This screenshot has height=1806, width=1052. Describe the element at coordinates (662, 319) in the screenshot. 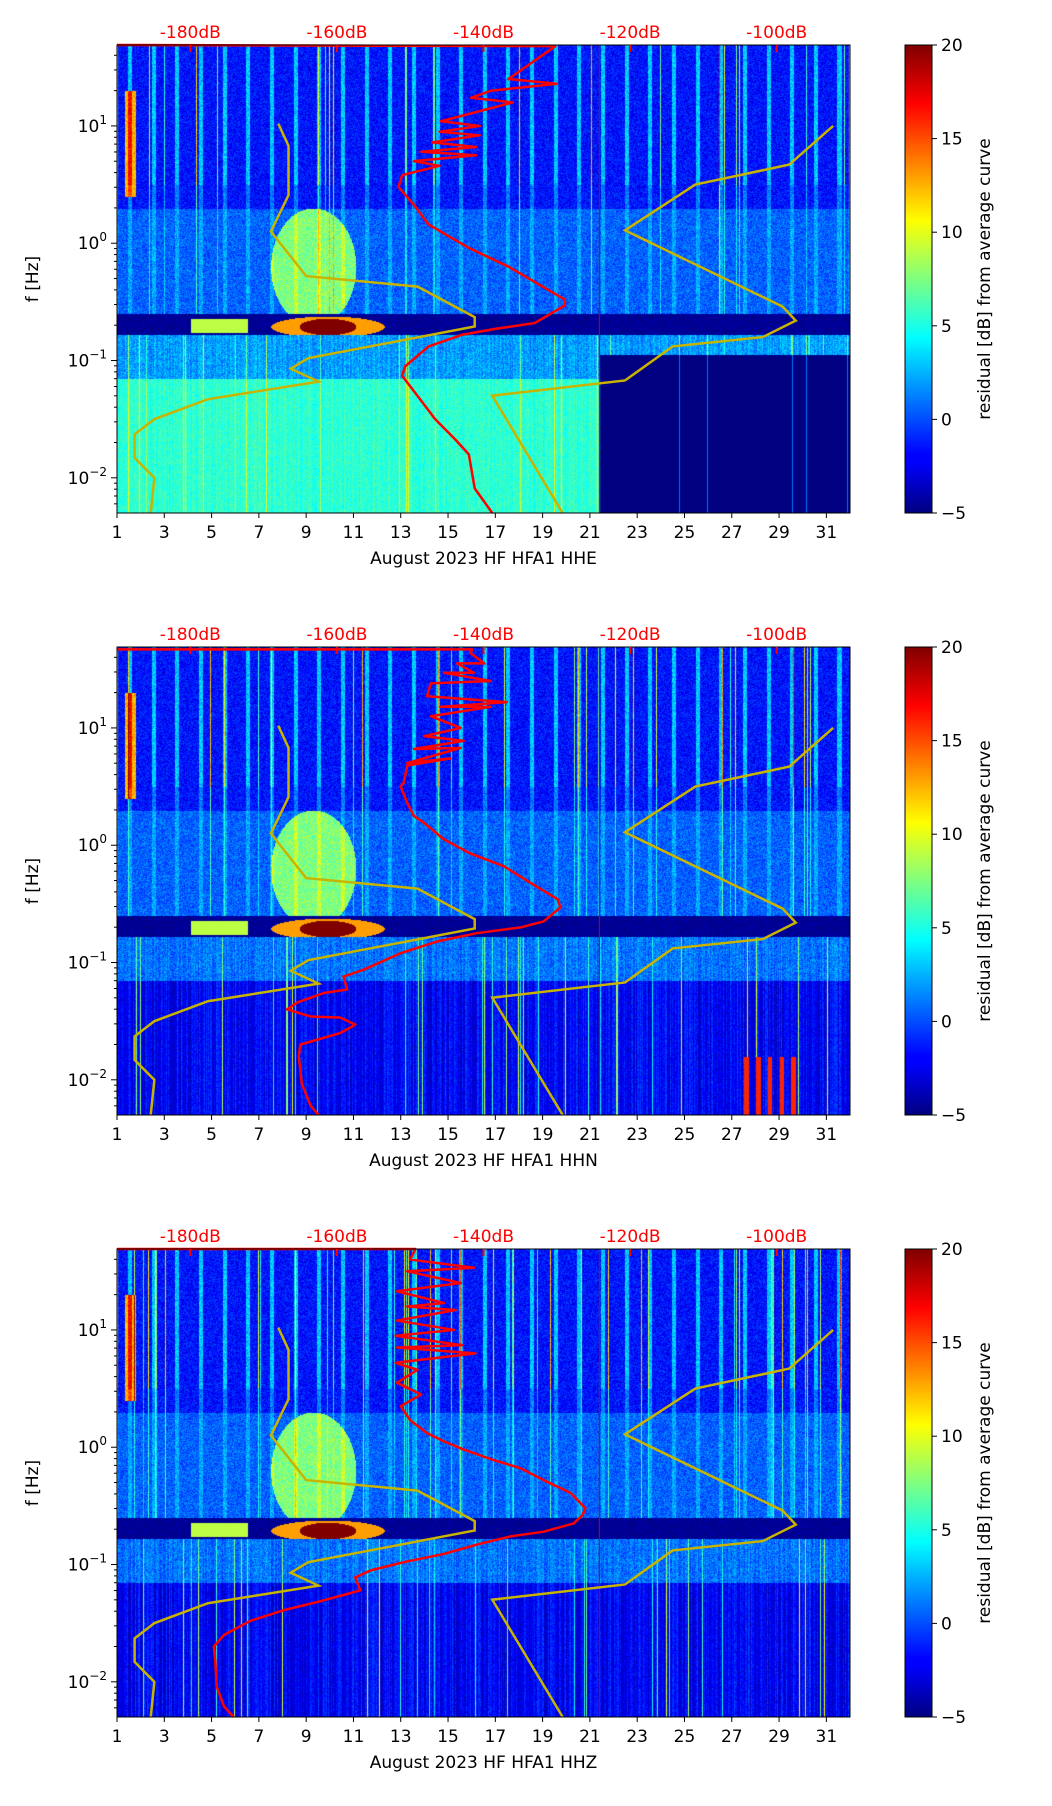

I see `noise-model-high-line` at that location.